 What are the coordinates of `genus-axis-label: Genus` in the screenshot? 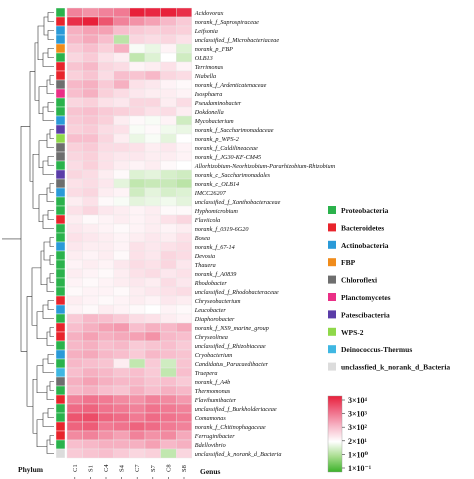 It's located at (210, 471).